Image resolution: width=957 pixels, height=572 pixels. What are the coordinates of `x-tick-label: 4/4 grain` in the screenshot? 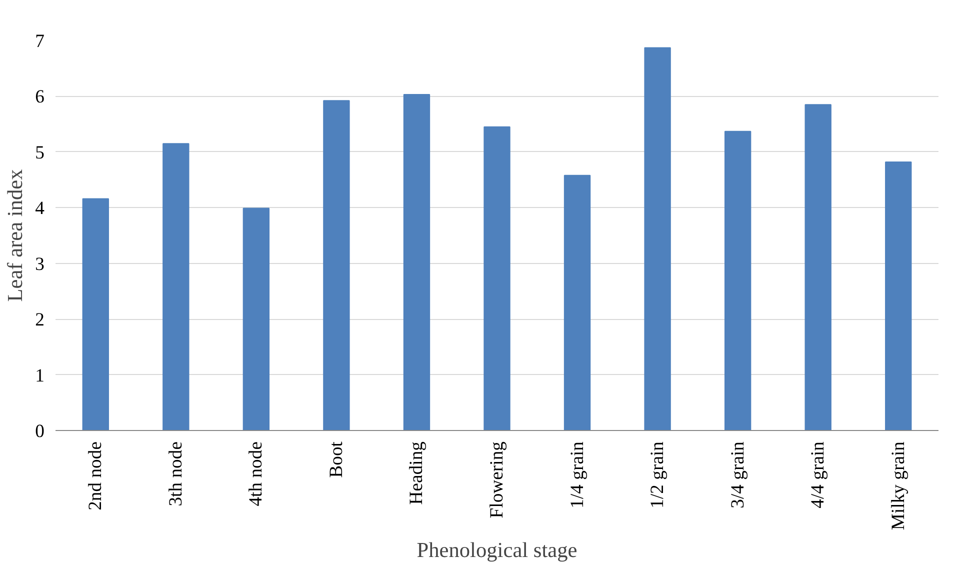 It's located at (818, 474).